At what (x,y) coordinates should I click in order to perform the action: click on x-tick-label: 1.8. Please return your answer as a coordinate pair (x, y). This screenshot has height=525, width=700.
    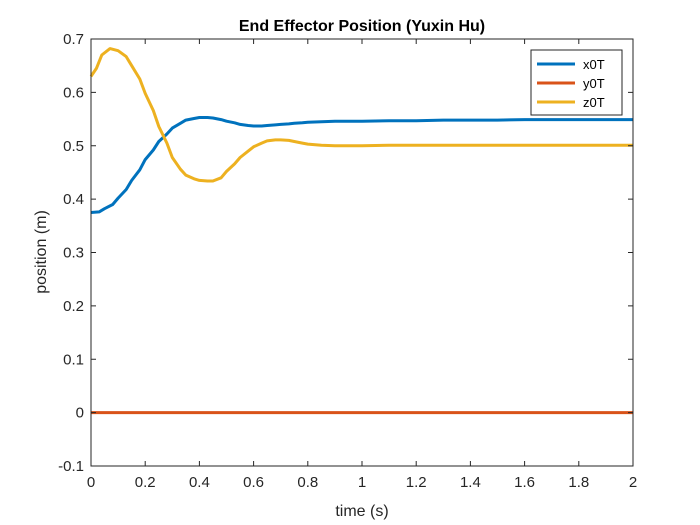
    Looking at the image, I should click on (578, 482).